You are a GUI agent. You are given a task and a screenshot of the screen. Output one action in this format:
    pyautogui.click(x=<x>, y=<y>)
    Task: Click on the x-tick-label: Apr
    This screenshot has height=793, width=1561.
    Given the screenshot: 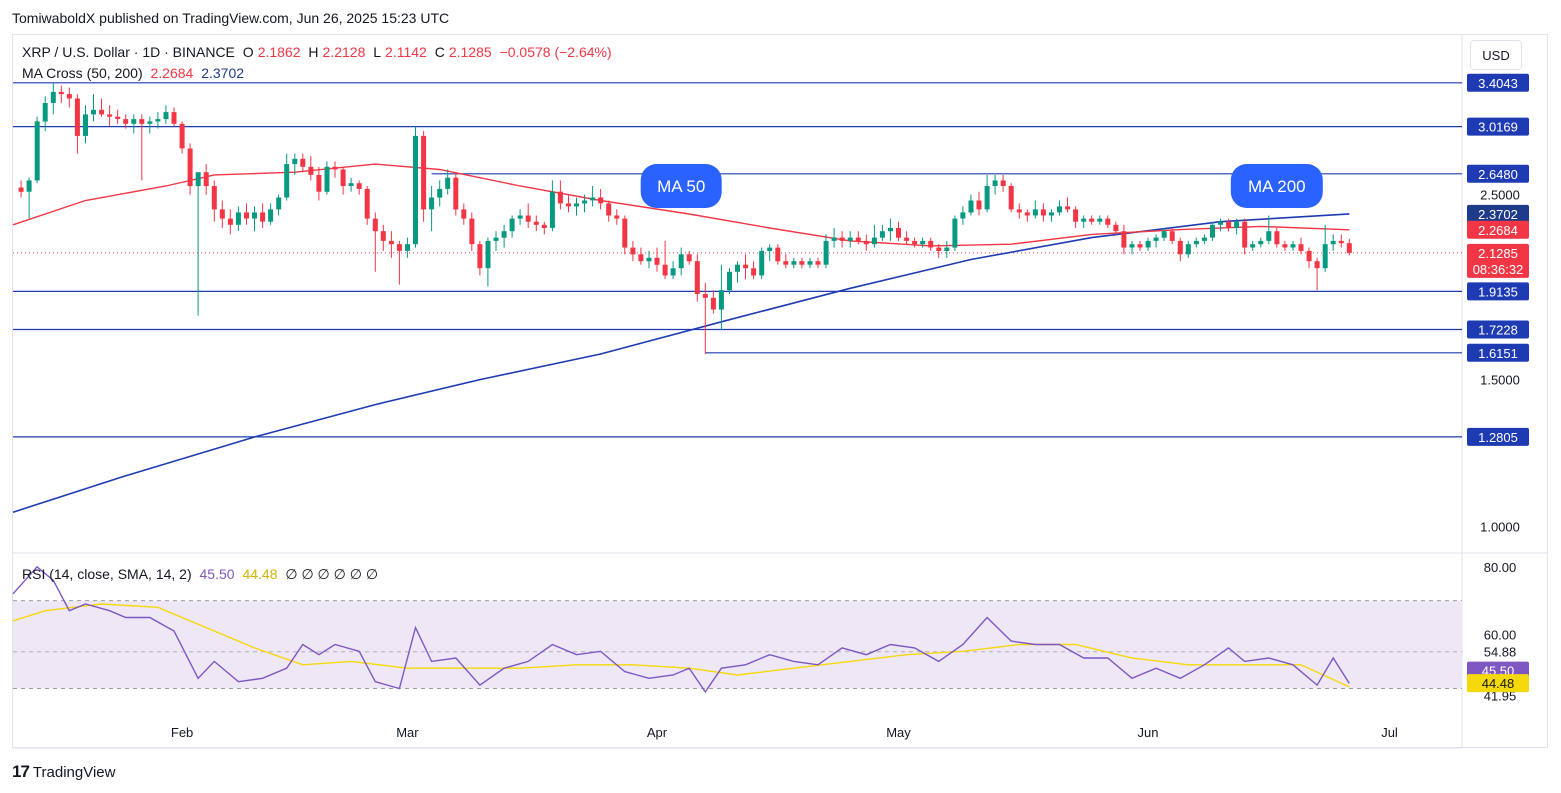 What is the action you would take?
    pyautogui.click(x=657, y=732)
    